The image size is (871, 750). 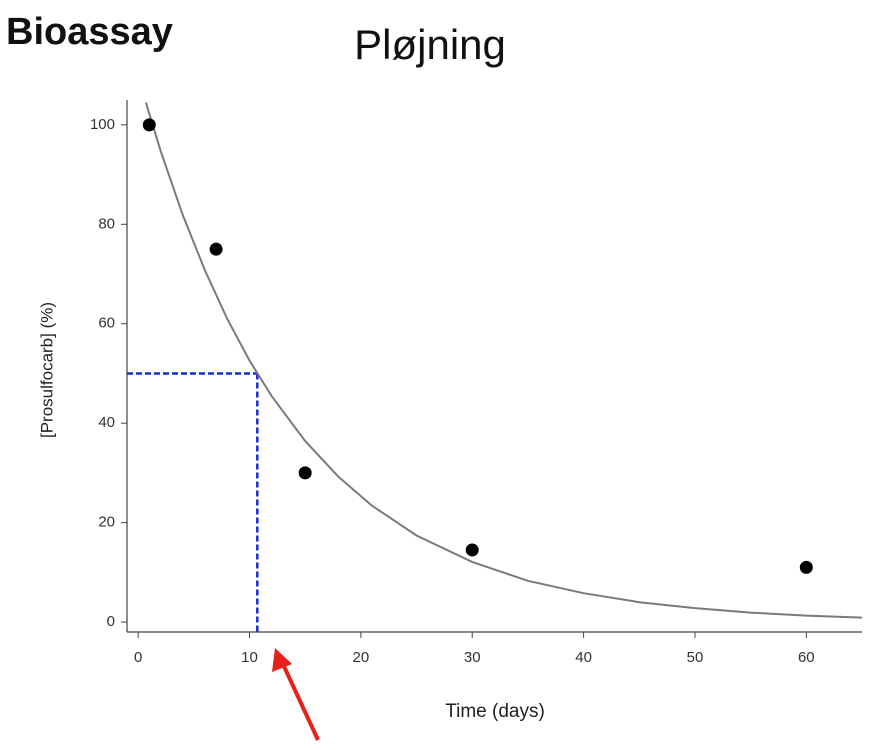 What do you see at coordinates (106, 422) in the screenshot?
I see `y-tick-label: 40` at bounding box center [106, 422].